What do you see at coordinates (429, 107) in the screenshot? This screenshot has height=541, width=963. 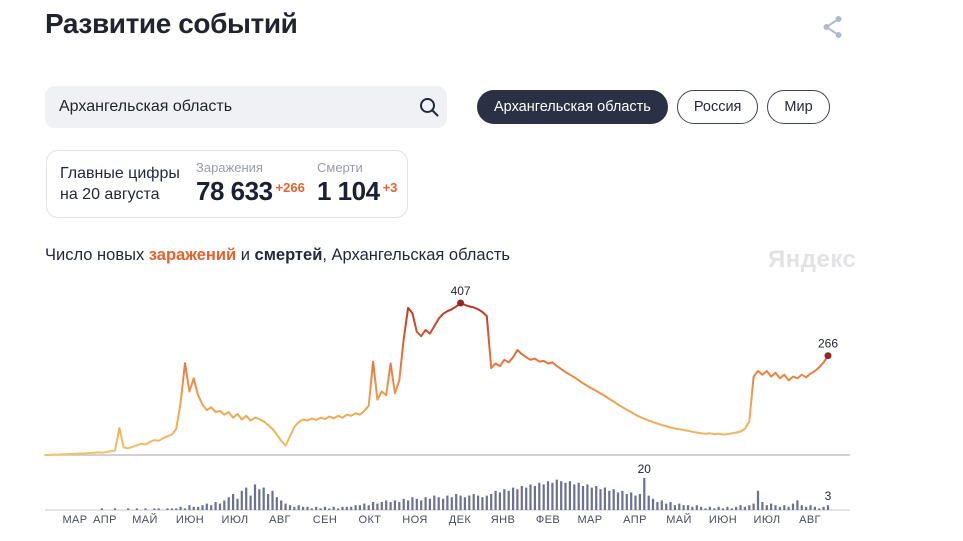 I see `search-submit-button` at bounding box center [429, 107].